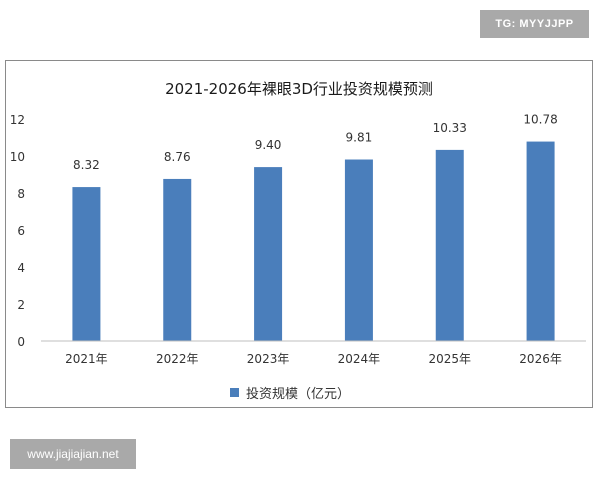  What do you see at coordinates (450, 128) in the screenshot?
I see `data-label: 10.33` at bounding box center [450, 128].